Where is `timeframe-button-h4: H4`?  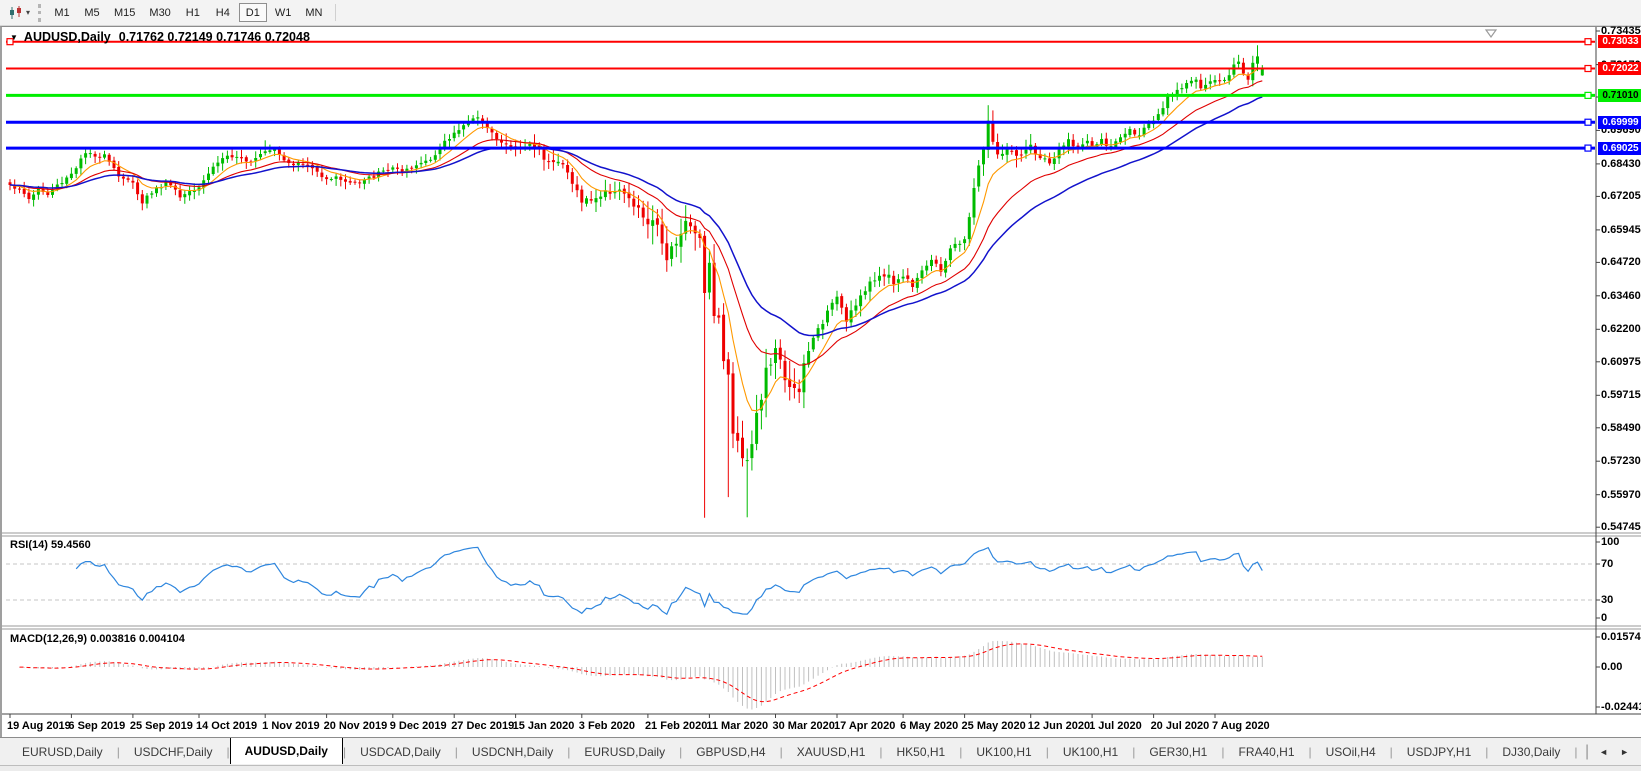 timeframe-button-h4: H4 is located at coordinates (223, 12).